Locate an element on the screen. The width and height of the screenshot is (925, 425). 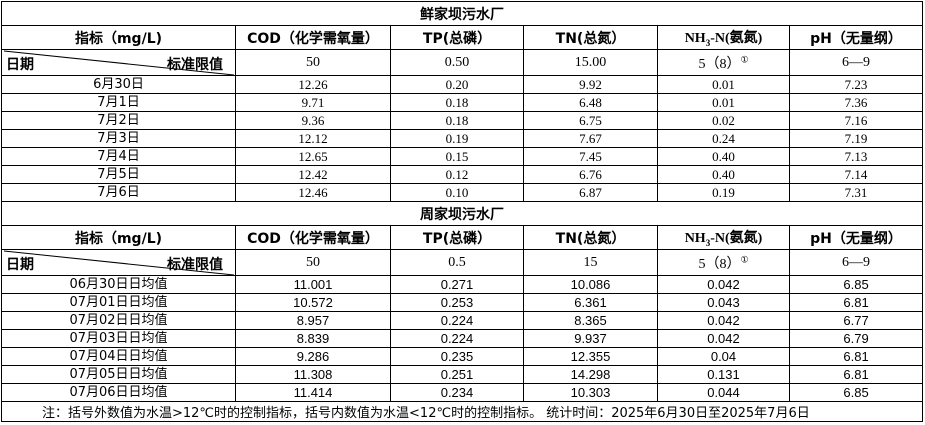
date-cell: 7月5日 is located at coordinates (118, 174).